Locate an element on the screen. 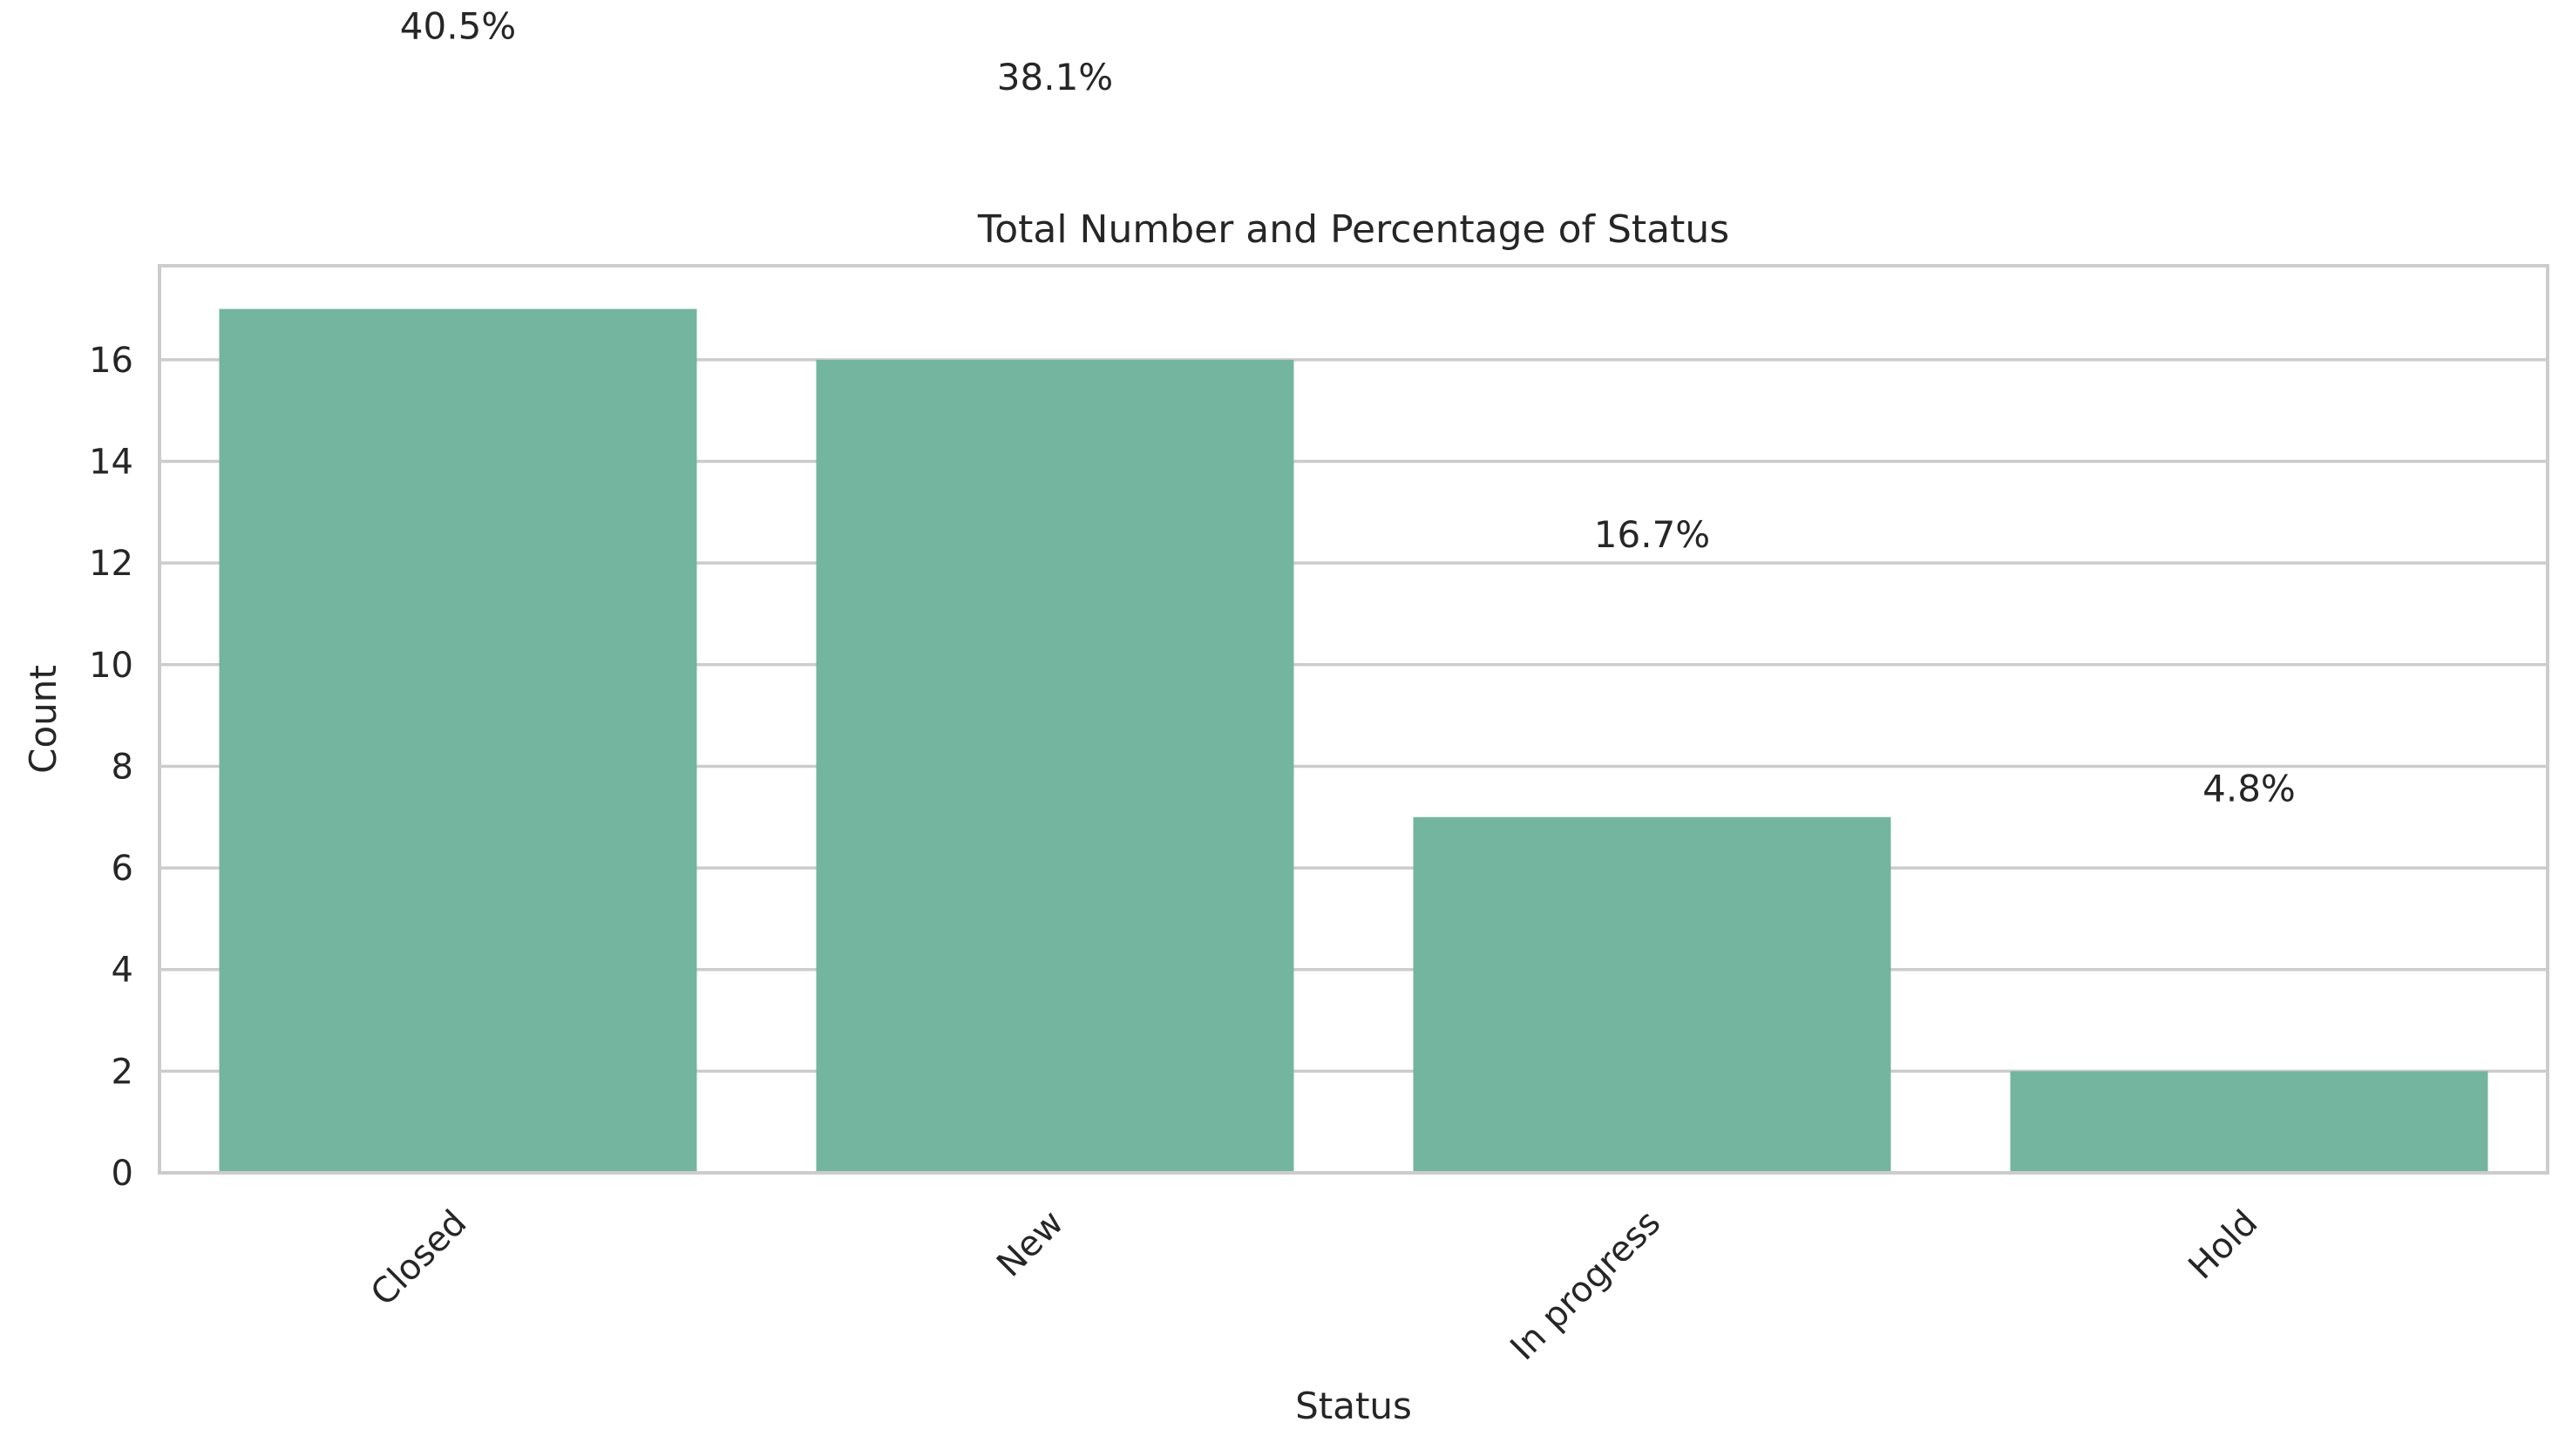 The width and height of the screenshot is (2572, 1456). percent-label: 16.7% is located at coordinates (1652, 534).